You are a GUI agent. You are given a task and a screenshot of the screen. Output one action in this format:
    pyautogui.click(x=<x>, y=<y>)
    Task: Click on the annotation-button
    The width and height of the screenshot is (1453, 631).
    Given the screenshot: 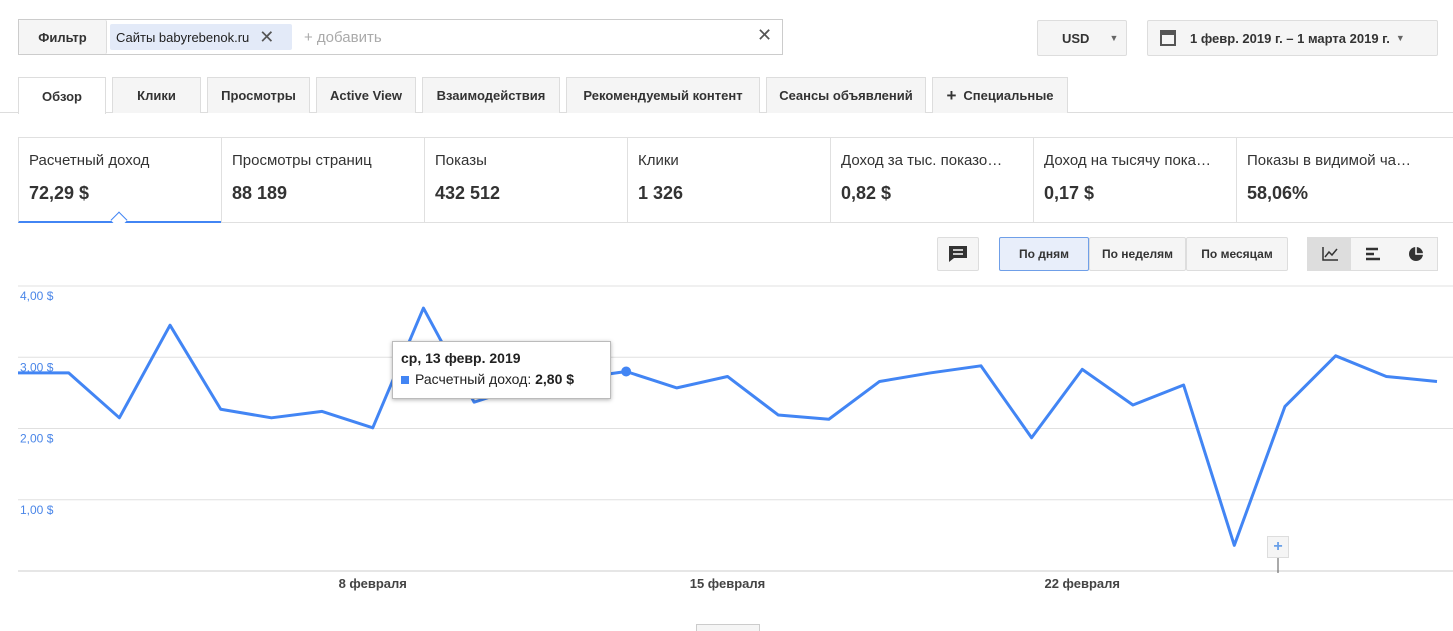 What is the action you would take?
    pyautogui.click(x=958, y=254)
    